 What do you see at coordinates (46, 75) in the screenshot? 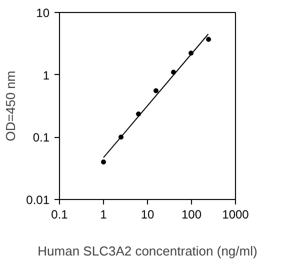
I see `y-tick-label: 1` at bounding box center [46, 75].